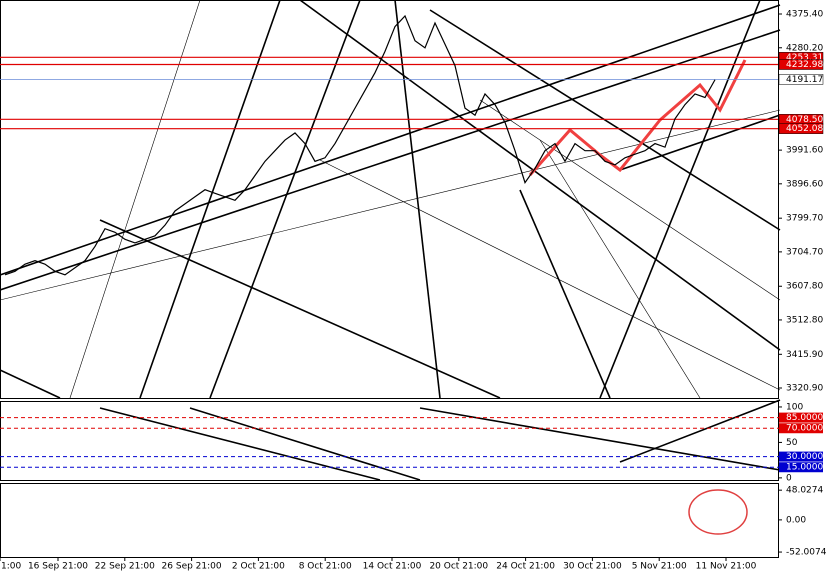  What do you see at coordinates (525, 567) in the screenshot?
I see `x-tick-label: 24 Oct 21:00` at bounding box center [525, 567].